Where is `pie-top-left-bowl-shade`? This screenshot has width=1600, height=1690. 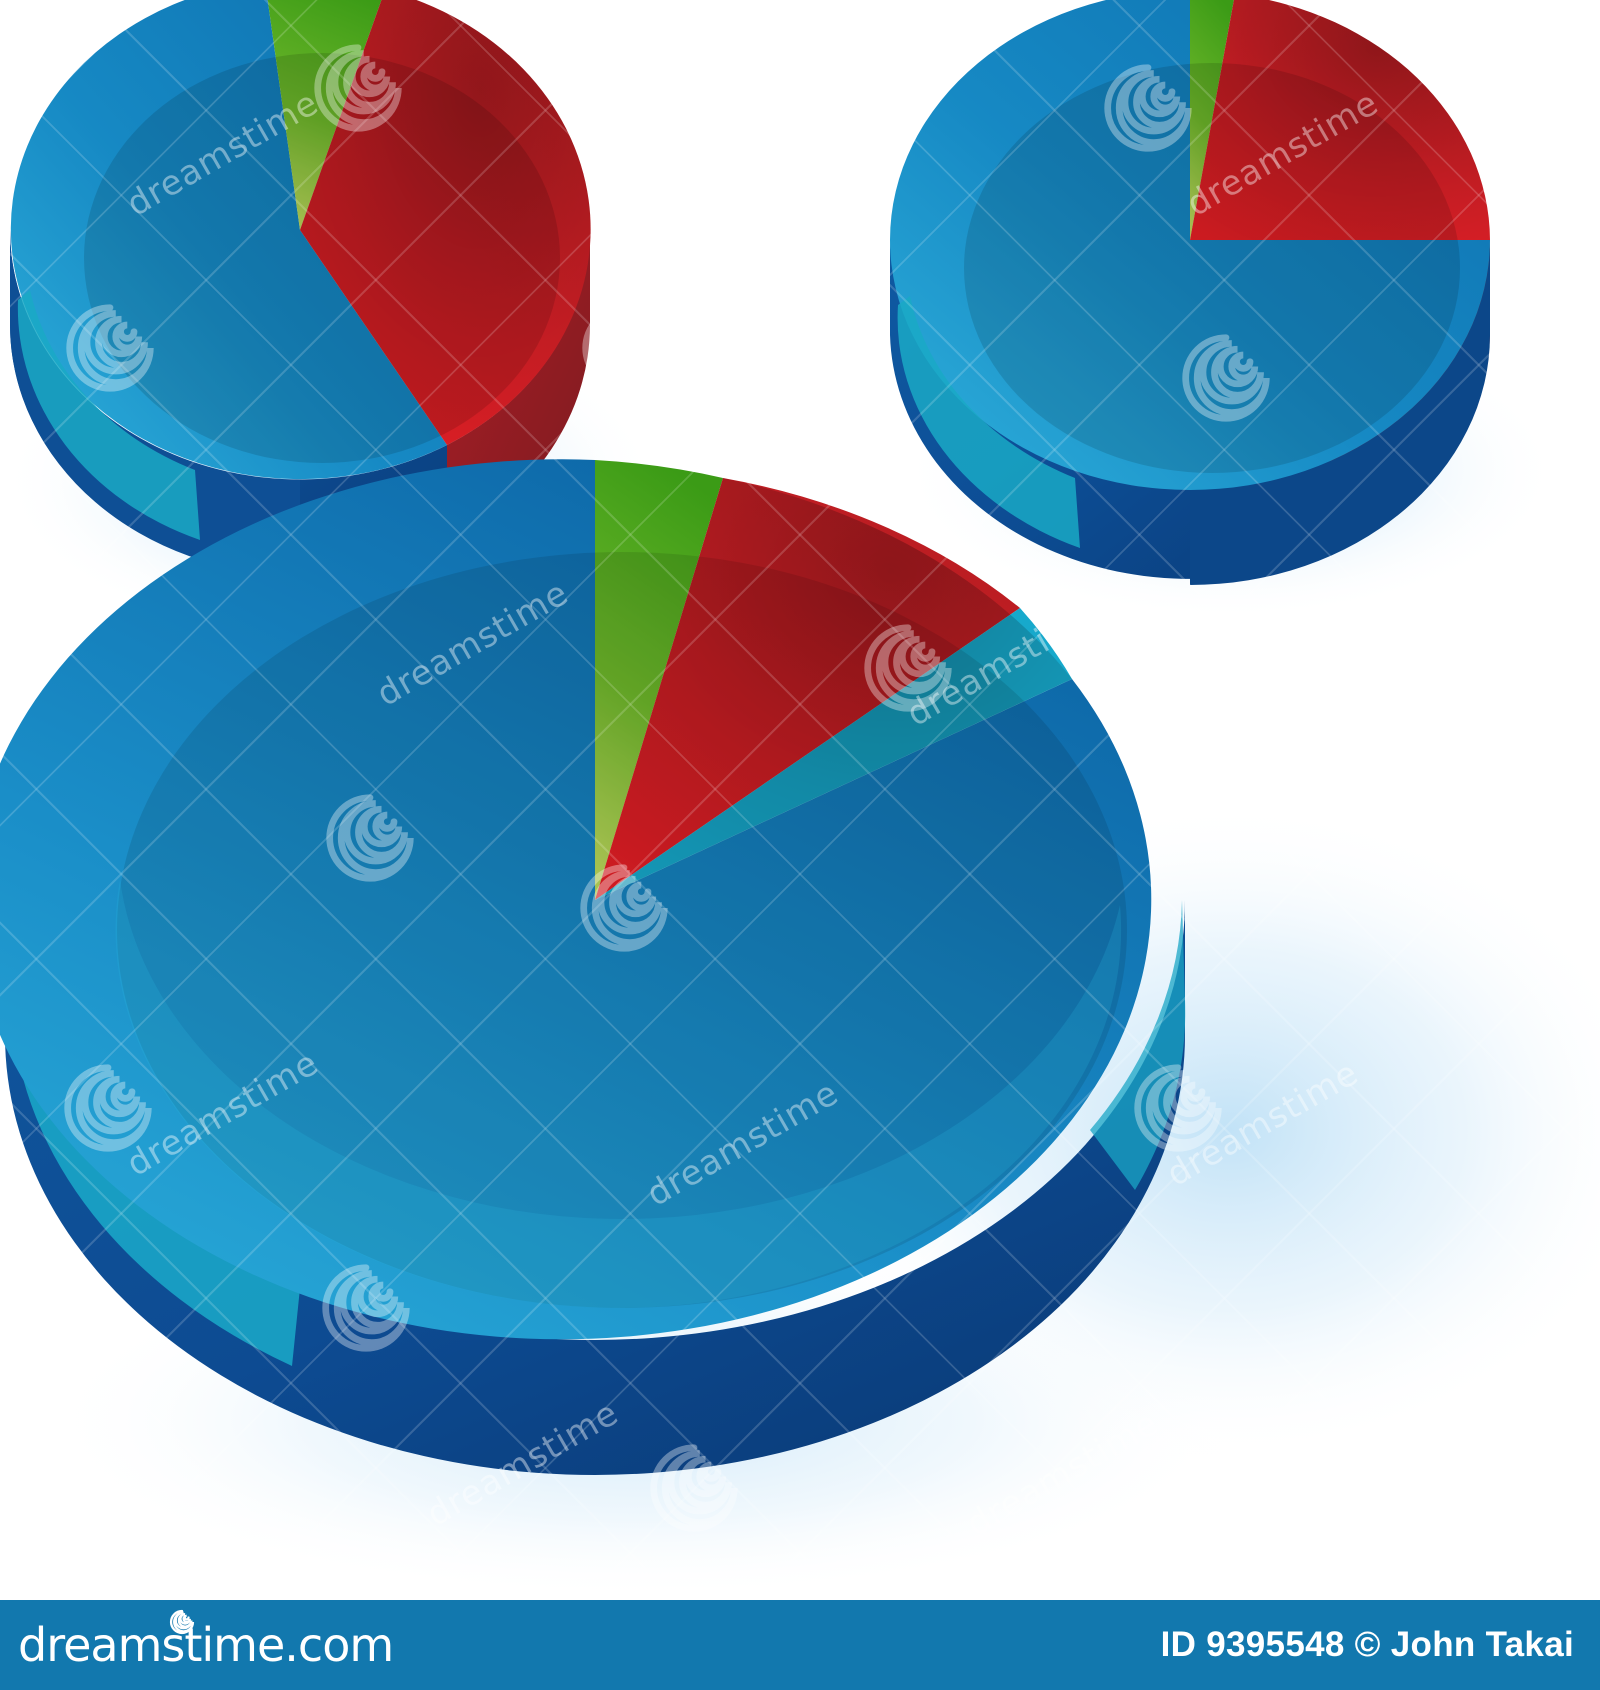 pie-top-left-bowl-shade is located at coordinates (322, 258).